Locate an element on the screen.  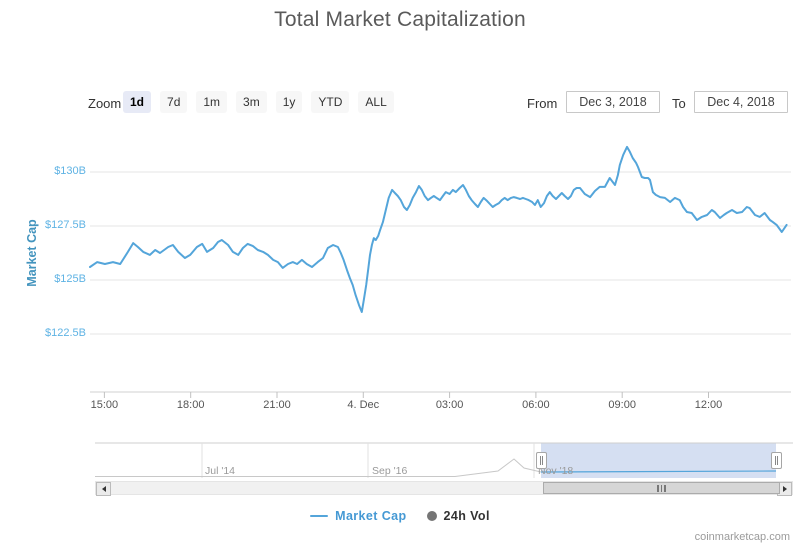
x-tick-label: 03:00 is located at coordinates (449, 405).